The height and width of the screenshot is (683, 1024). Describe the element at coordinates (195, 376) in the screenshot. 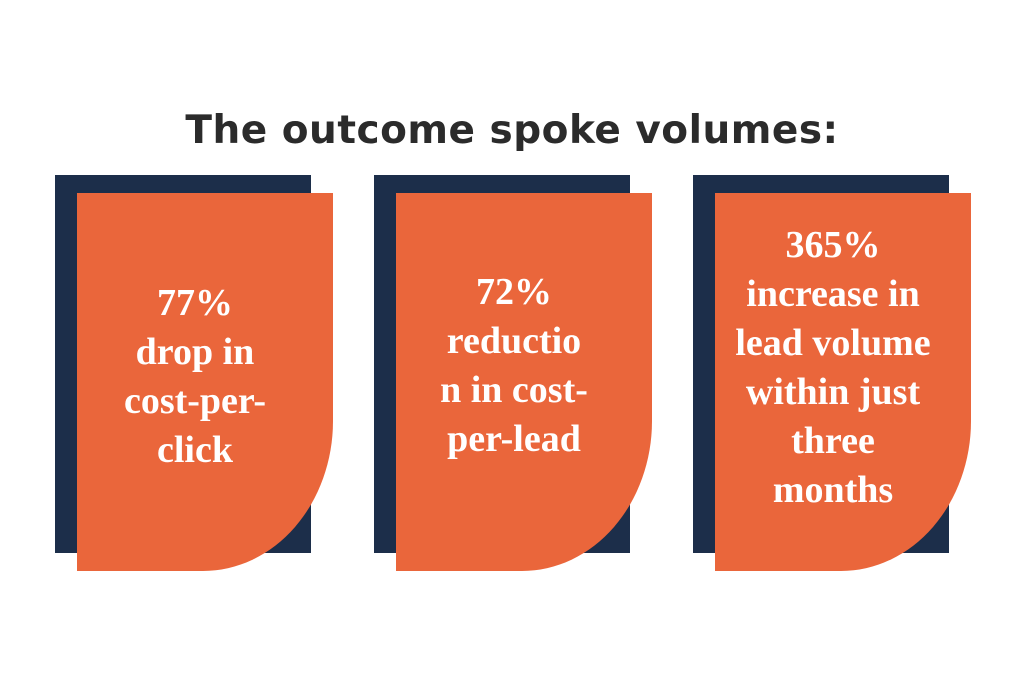

I see `stat-card-1-text: 77% drop in cost-per- click` at that location.